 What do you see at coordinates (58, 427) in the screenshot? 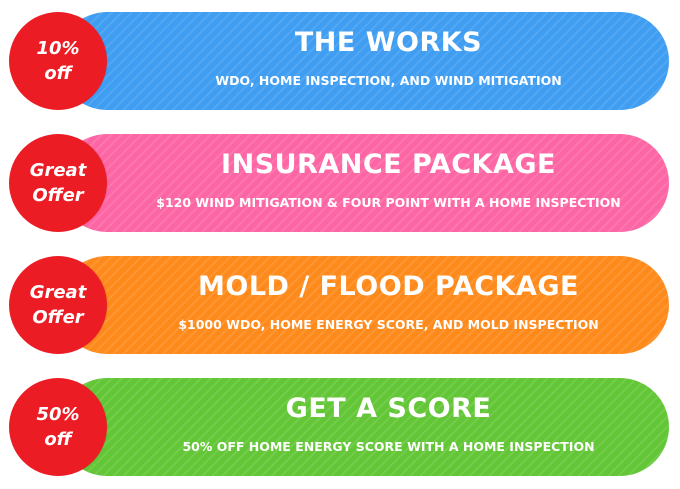
I see `discount-badge: 50% off` at bounding box center [58, 427].